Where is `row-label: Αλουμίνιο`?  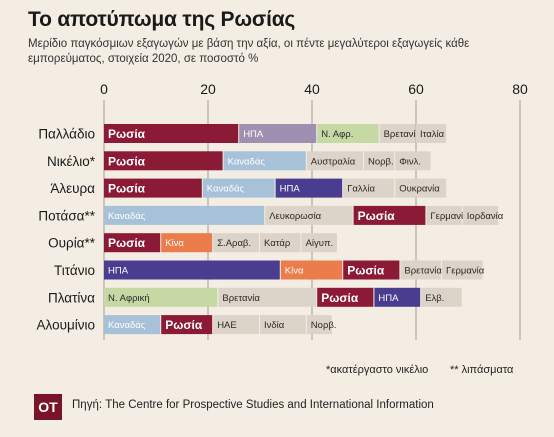
row-label: Αλουμίνιο is located at coordinates (66, 325).